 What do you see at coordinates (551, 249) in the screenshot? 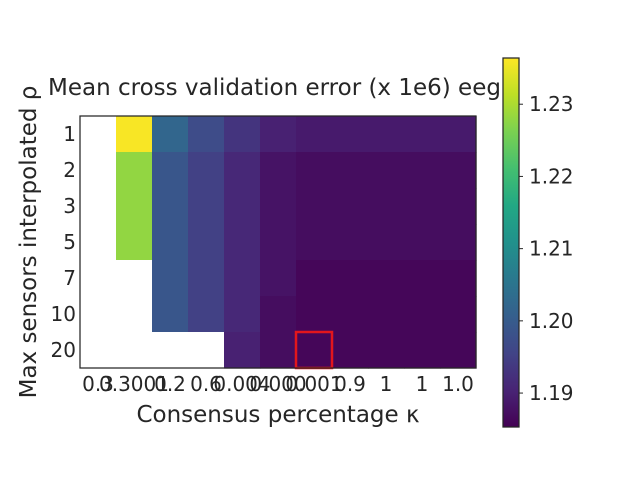
I see `colorbar-tick-label: 1.21` at bounding box center [551, 249].